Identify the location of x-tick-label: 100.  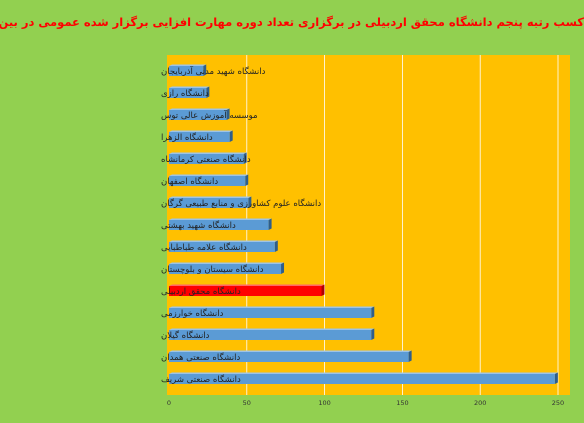
(324, 403).